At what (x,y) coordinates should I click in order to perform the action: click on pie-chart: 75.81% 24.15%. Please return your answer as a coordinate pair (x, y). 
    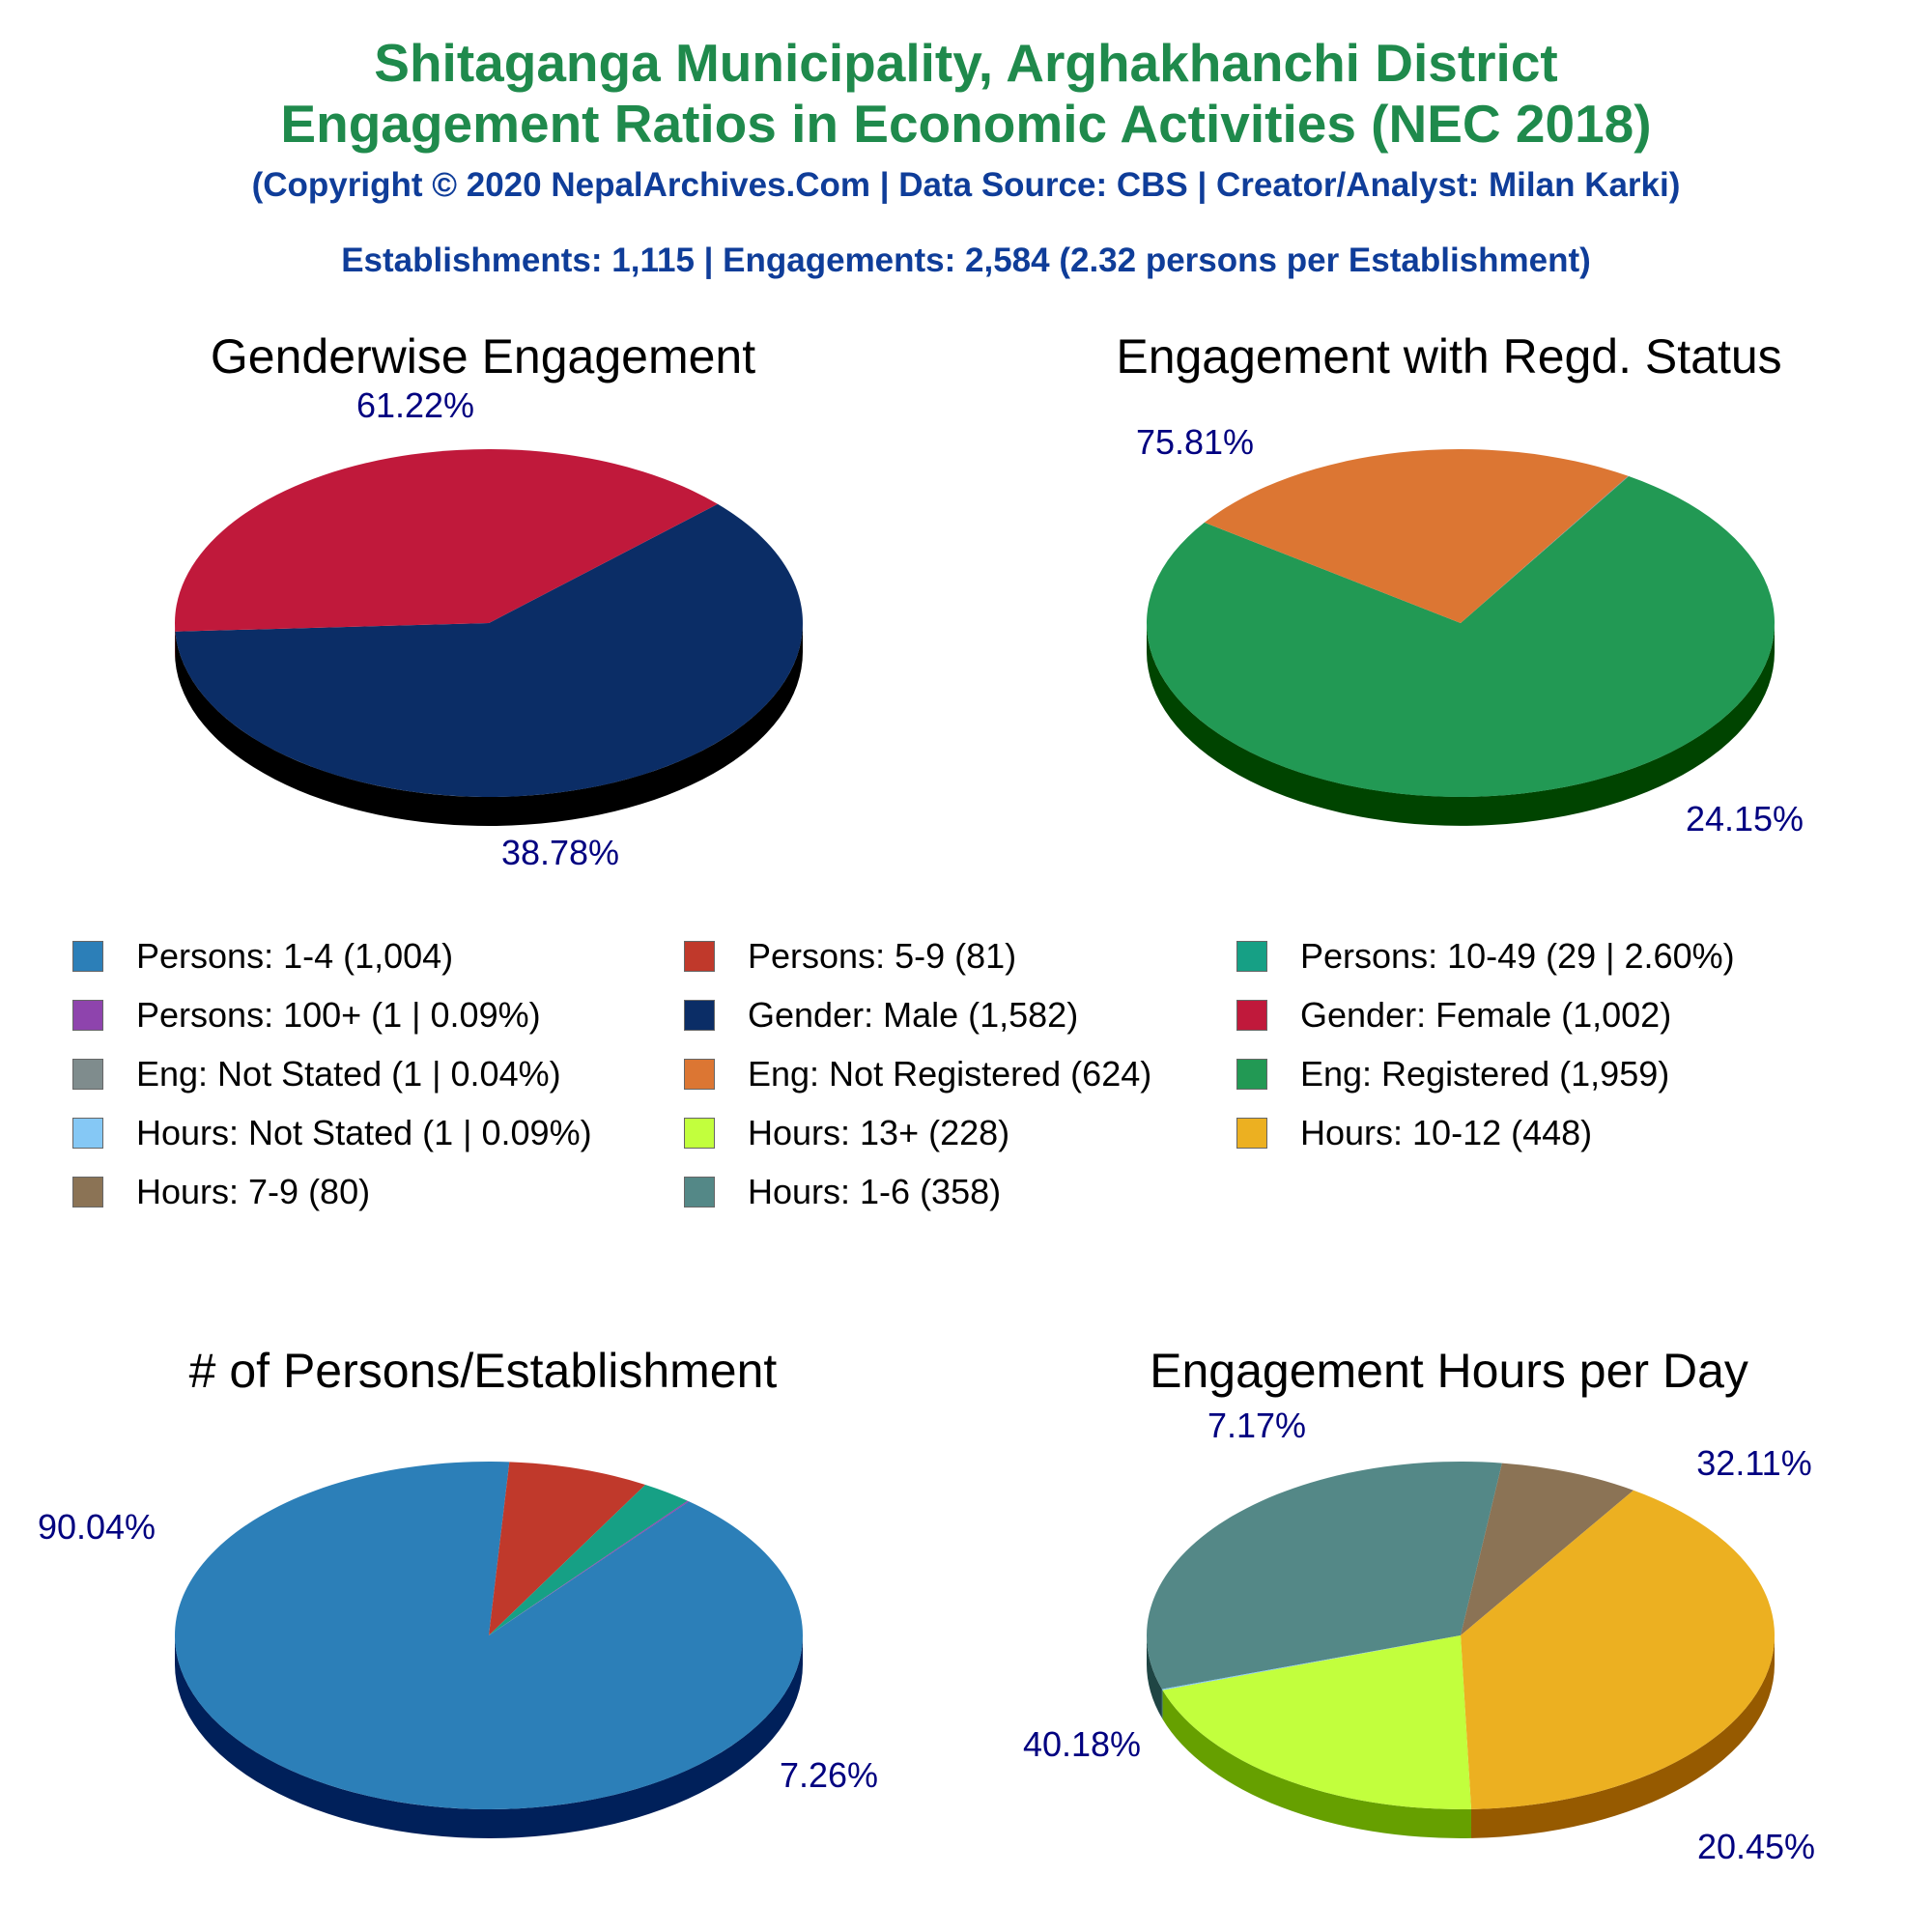
    Looking at the image, I should click on (1470, 630).